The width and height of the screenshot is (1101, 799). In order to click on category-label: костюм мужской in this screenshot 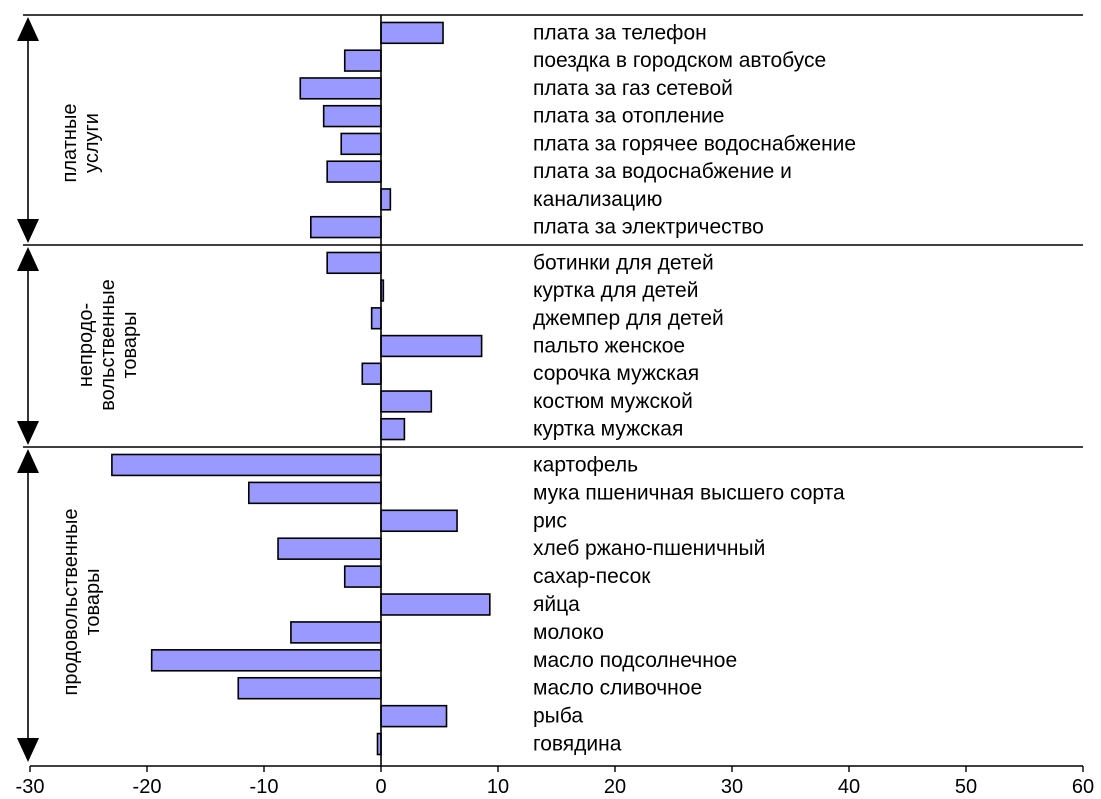, I will do `click(613, 401)`.